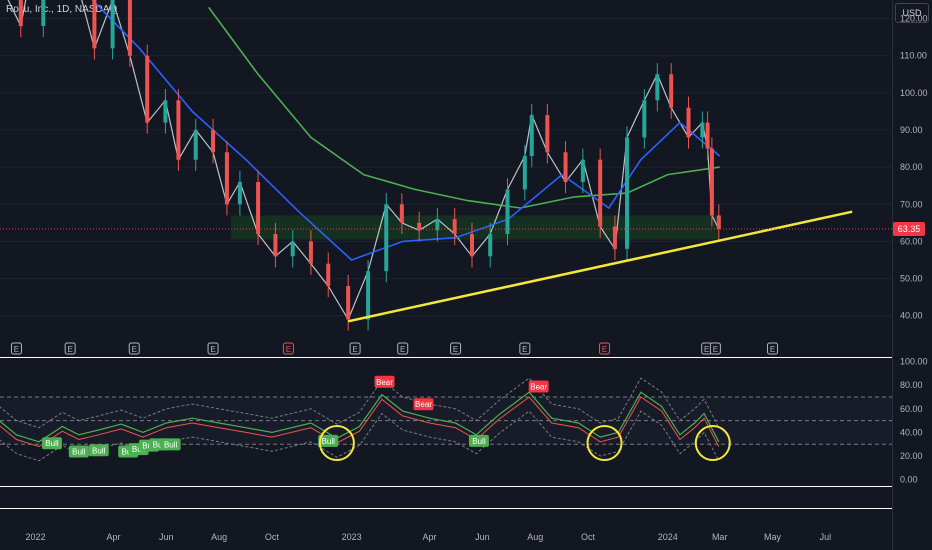 The width and height of the screenshot is (932, 550). I want to click on time-tick-label: Apr, so click(430, 537).